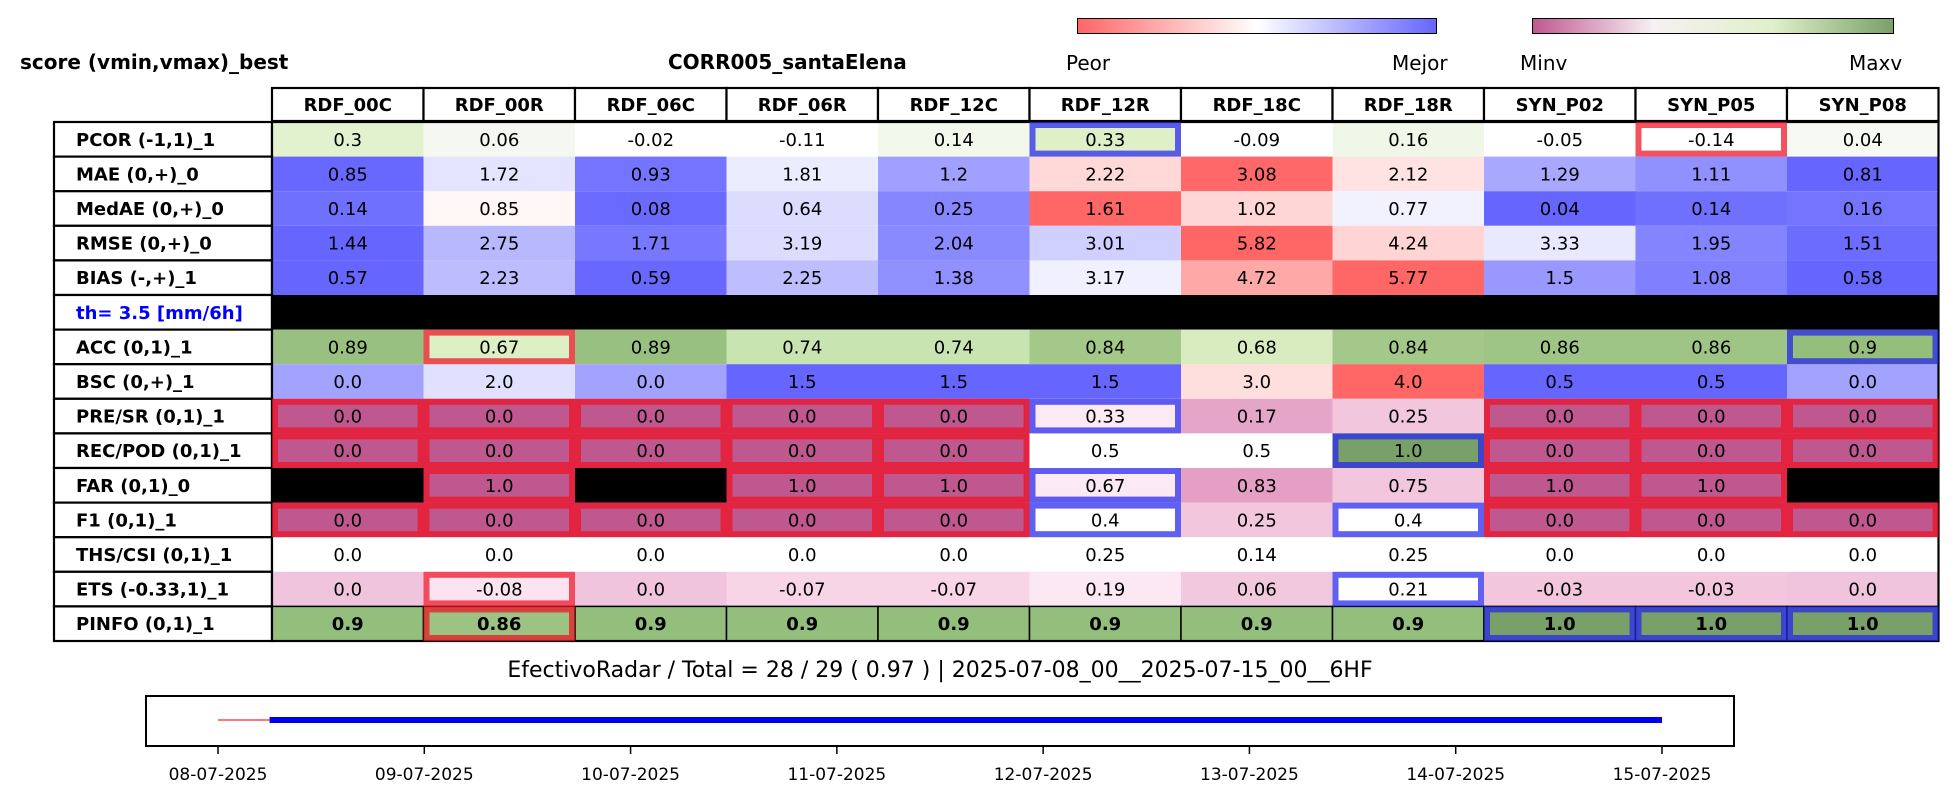  Describe the element at coordinates (1863, 105) in the screenshot. I see `column-header-label: SYN_P08` at that location.